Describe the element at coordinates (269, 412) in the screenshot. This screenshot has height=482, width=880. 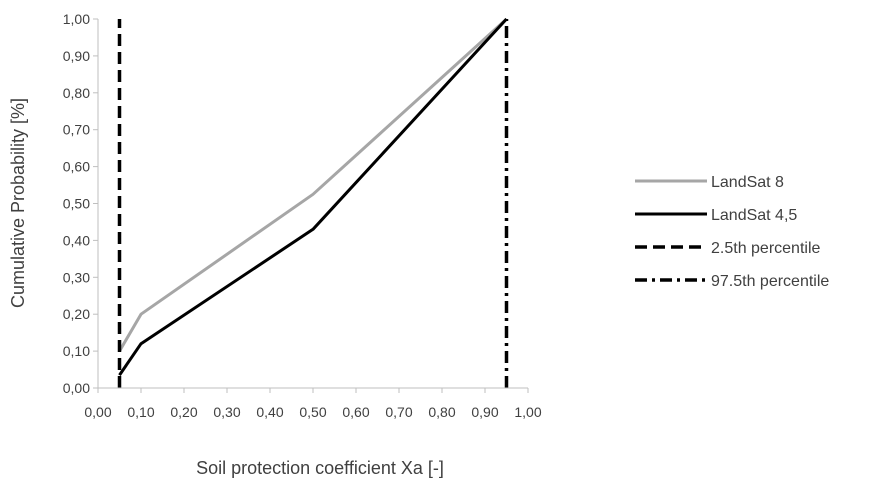
I see `x-tick-label: 0,40` at that location.